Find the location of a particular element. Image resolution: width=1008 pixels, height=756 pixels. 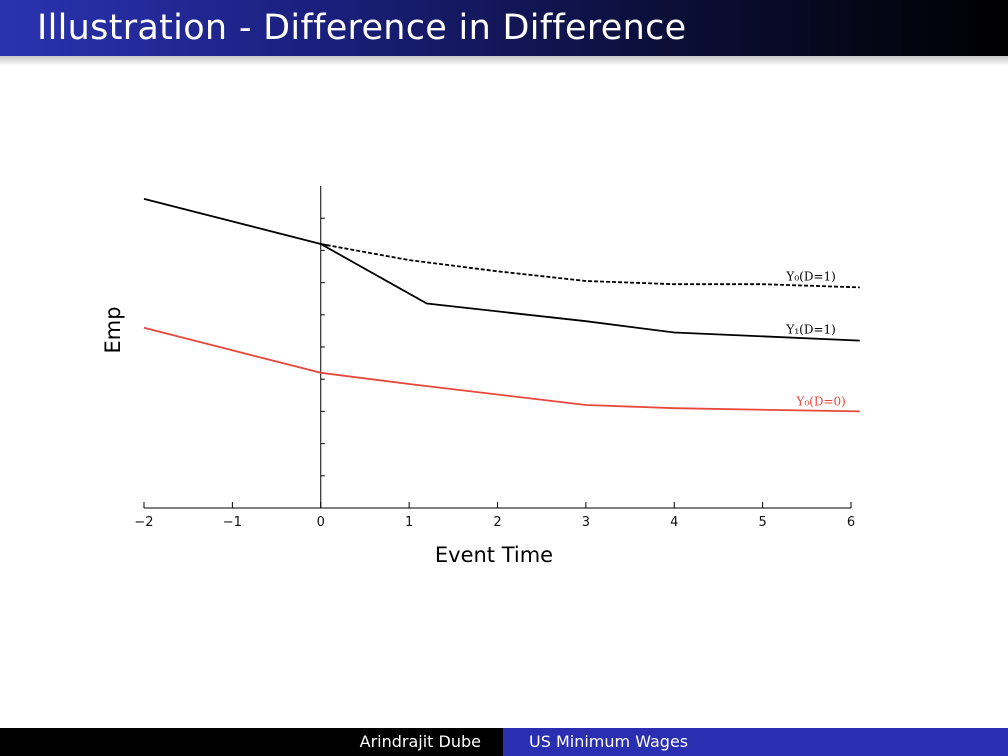

x-axis-title: Event Time is located at coordinates (494, 555).